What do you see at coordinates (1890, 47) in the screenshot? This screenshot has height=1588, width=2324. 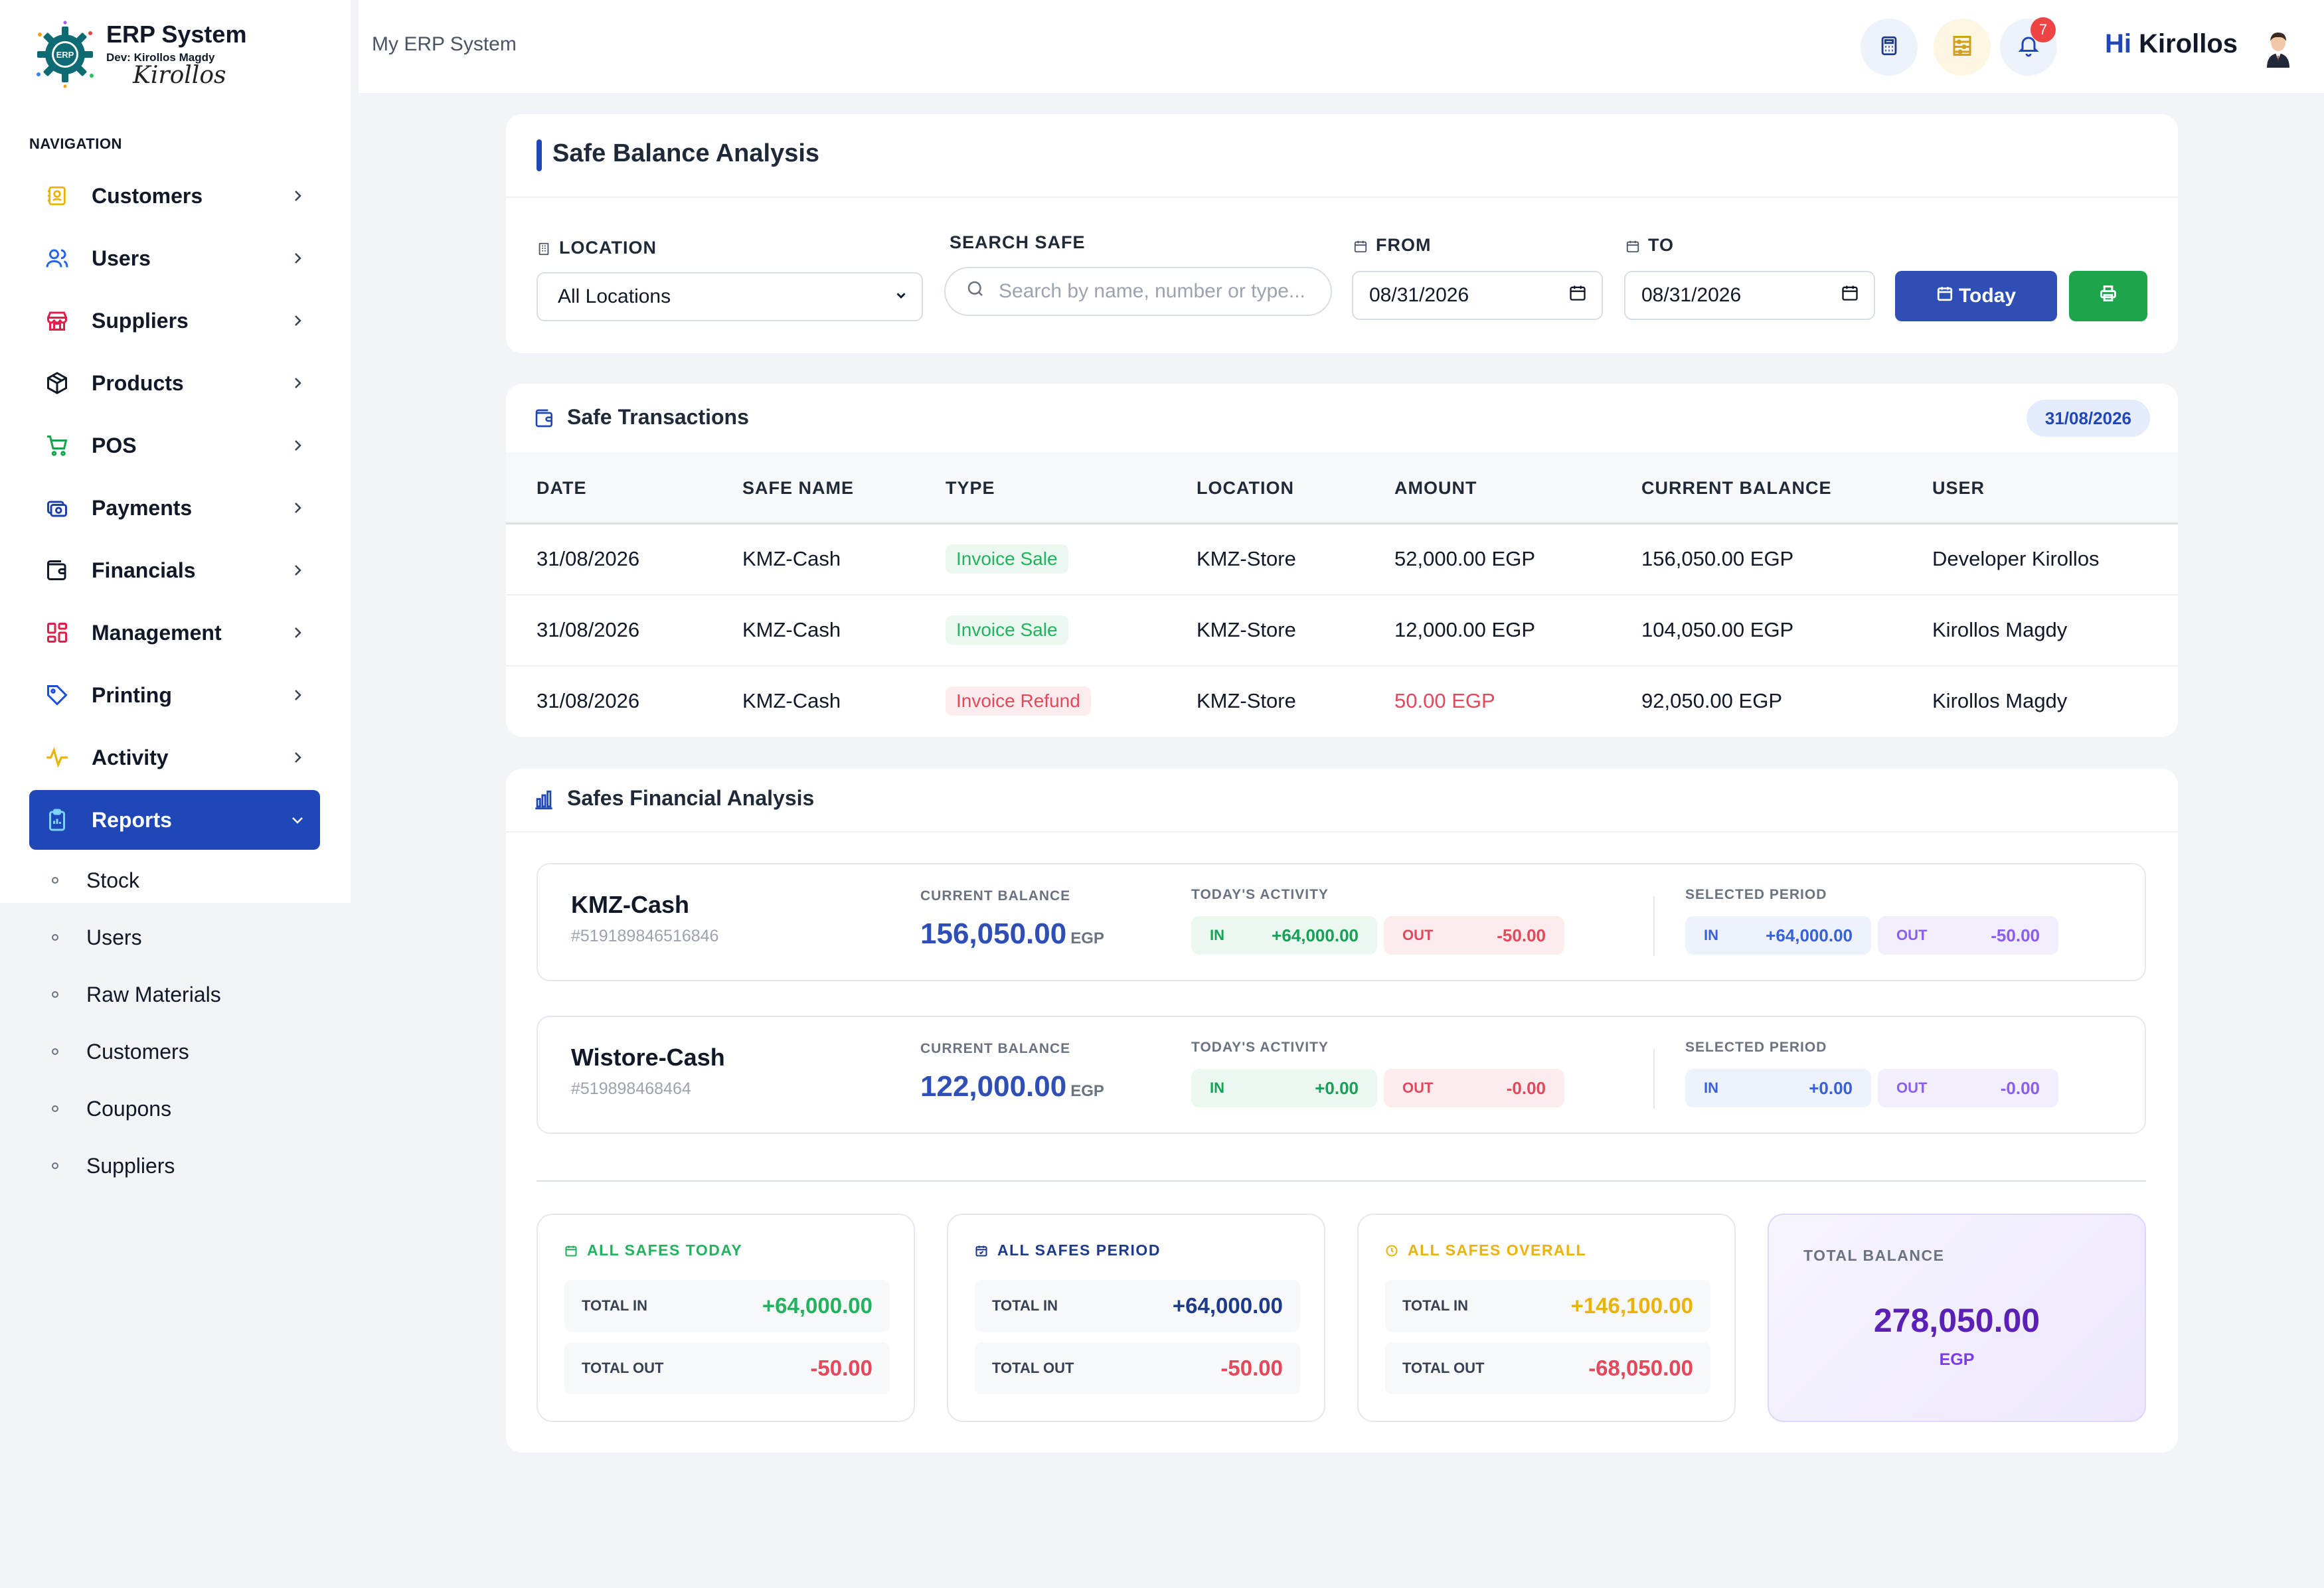 I see `calculator-button` at bounding box center [1890, 47].